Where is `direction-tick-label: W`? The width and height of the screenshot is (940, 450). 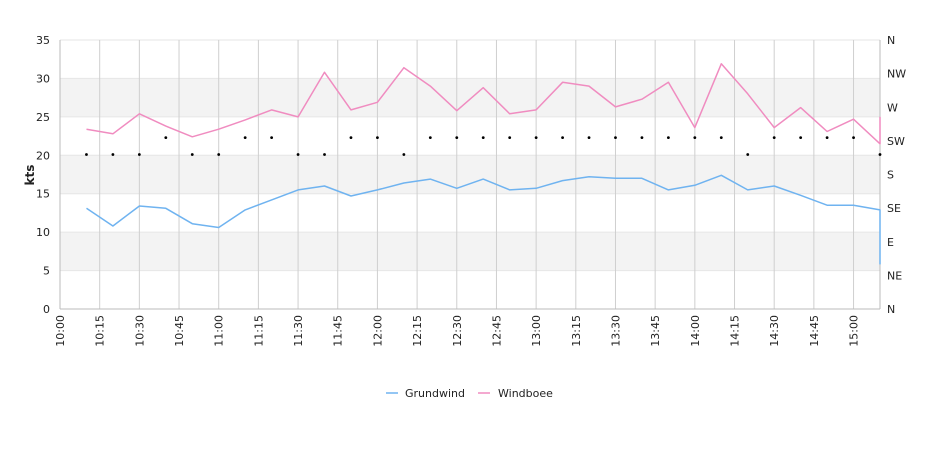
direction-tick-label: W is located at coordinates (892, 107).